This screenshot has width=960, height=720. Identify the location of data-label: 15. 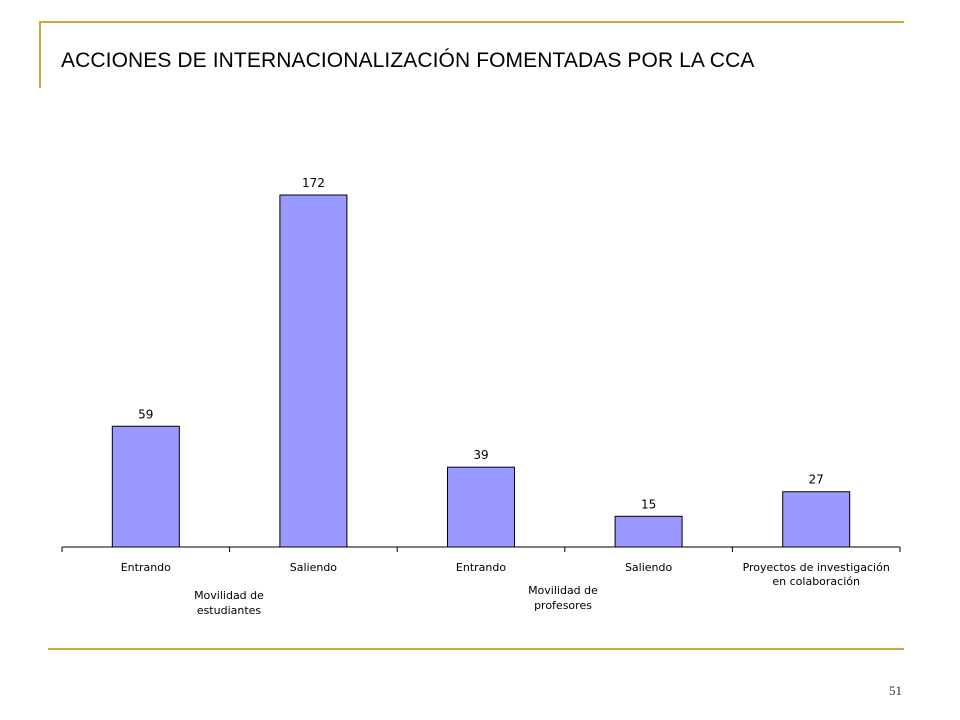
(648, 504).